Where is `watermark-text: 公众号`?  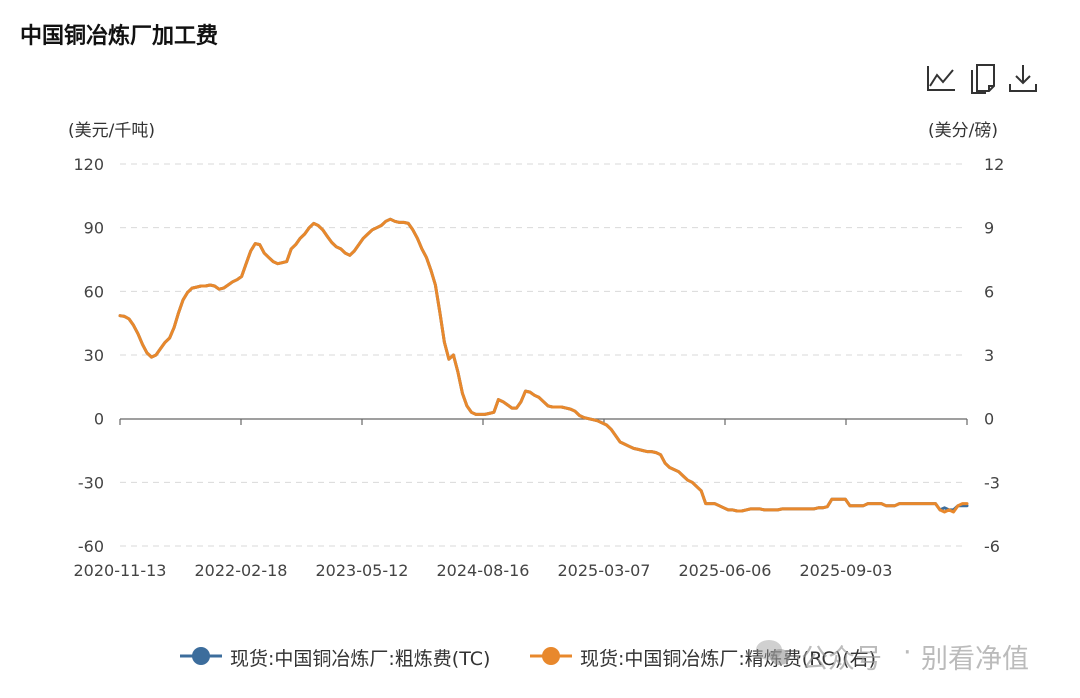 watermark-text: 公众号 is located at coordinates (841, 659).